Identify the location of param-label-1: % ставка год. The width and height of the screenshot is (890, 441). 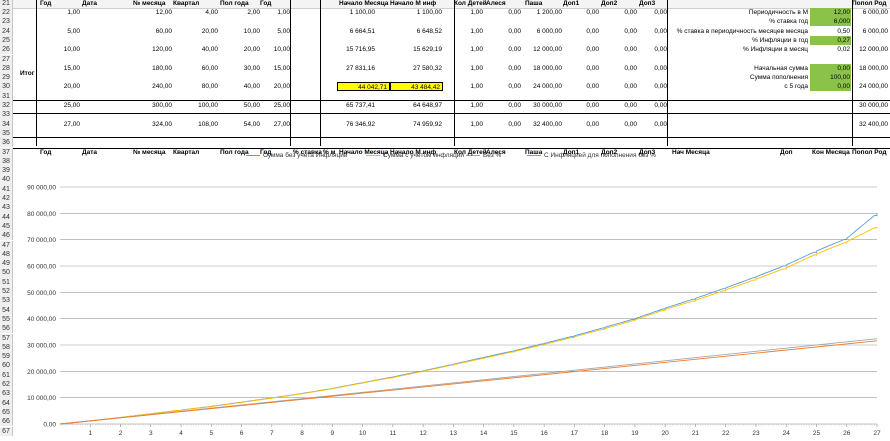
(788, 22).